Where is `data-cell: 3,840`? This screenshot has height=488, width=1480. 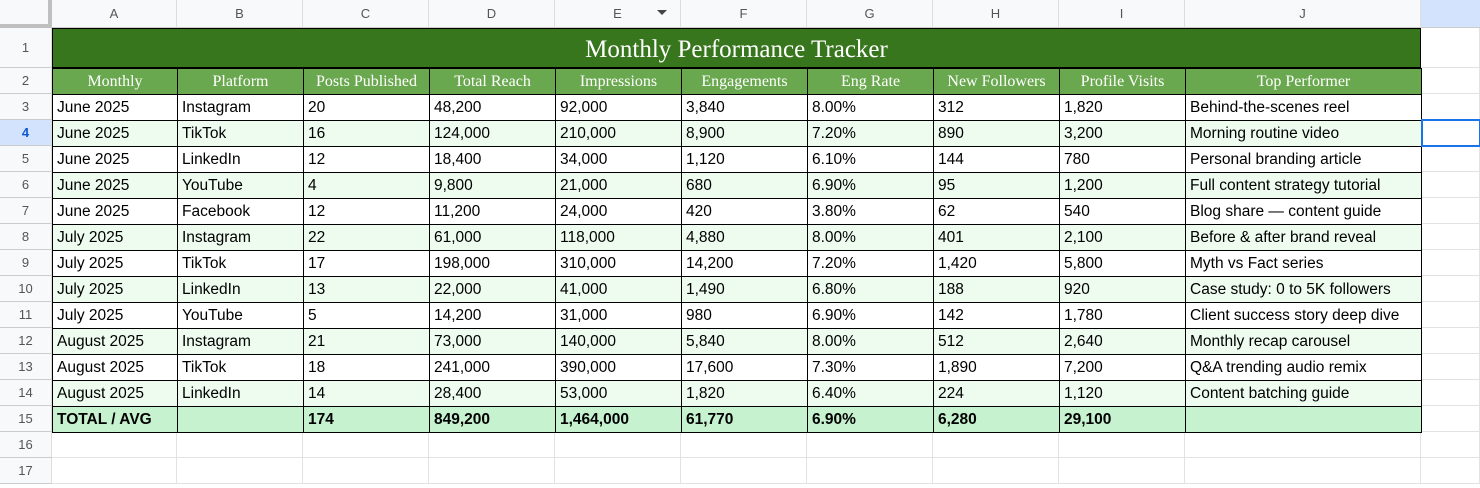
data-cell: 3,840 is located at coordinates (744, 107).